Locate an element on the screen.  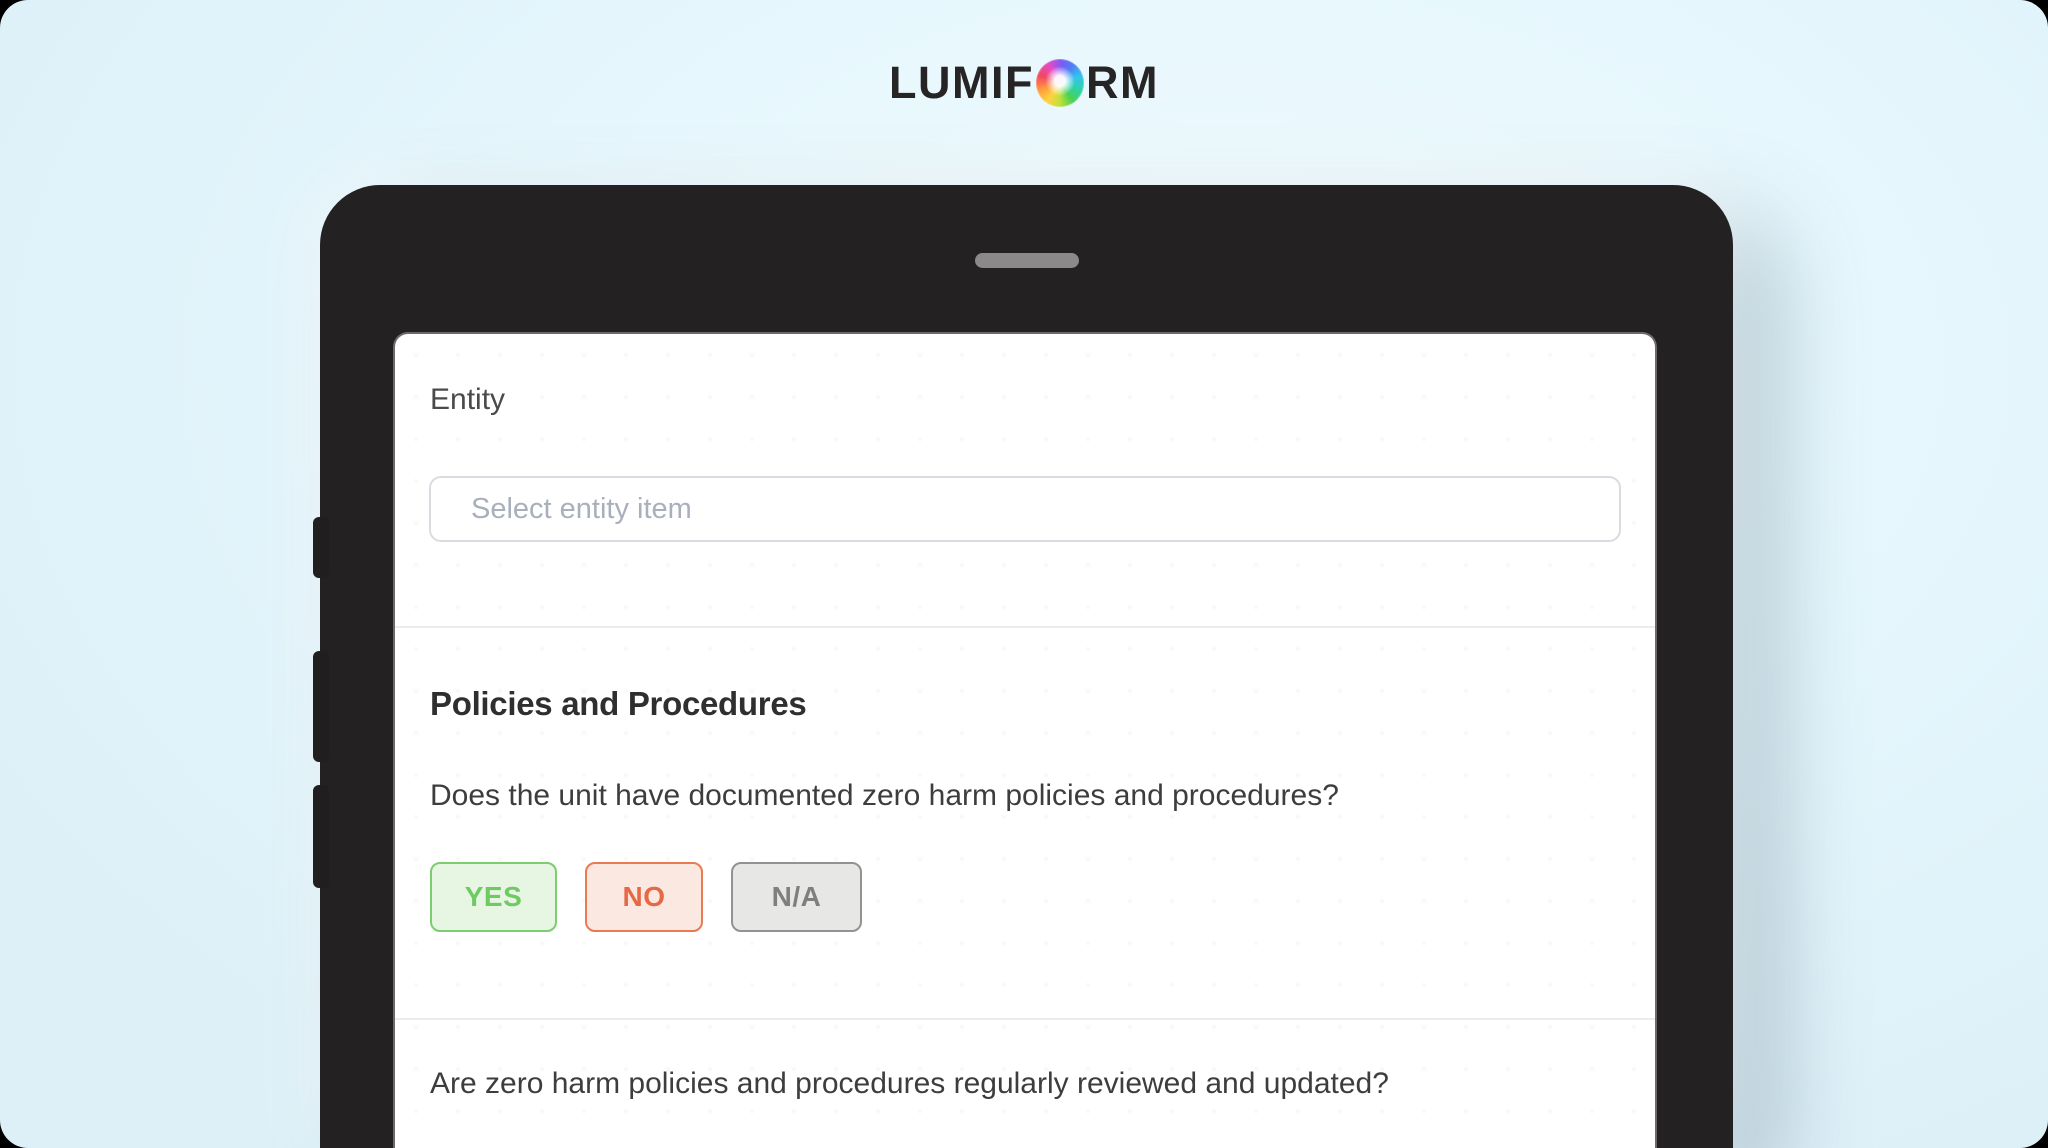
section-title: Policies and Procedures is located at coordinates (618, 703).